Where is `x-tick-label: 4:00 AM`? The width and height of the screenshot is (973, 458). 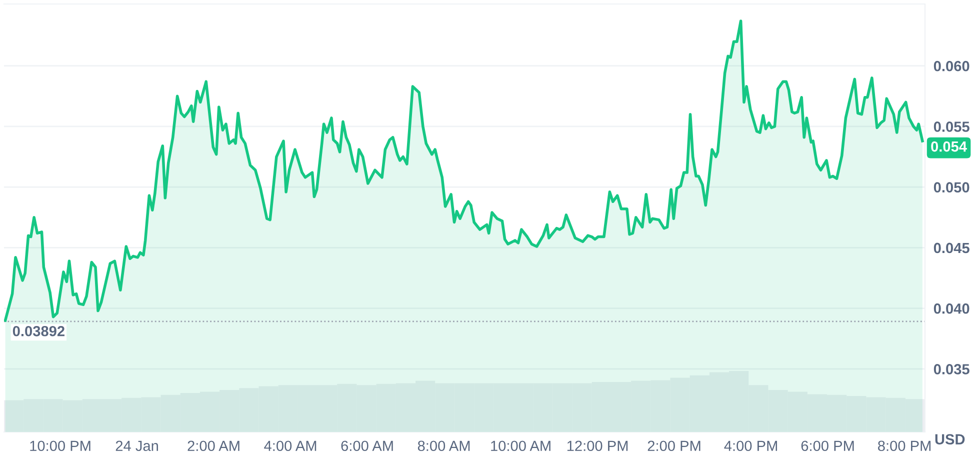
x-tick-label: 4:00 AM is located at coordinates (290, 446).